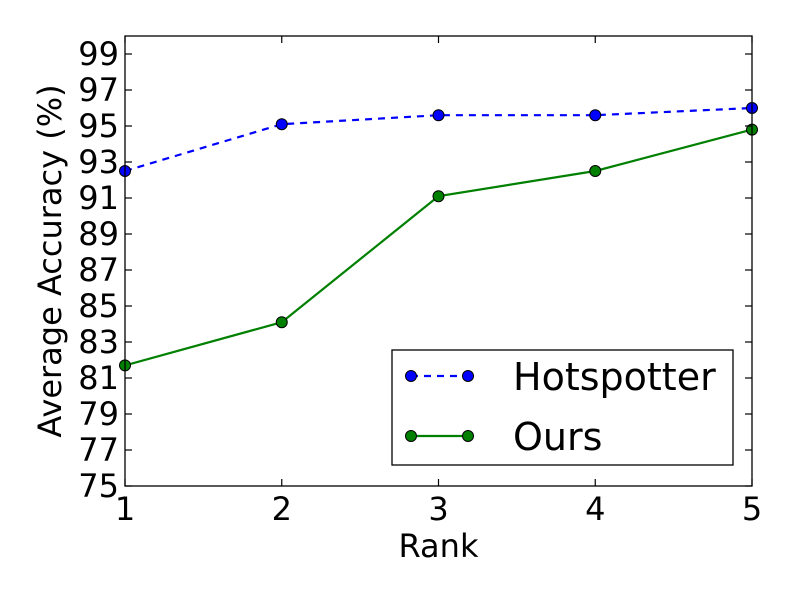 The width and height of the screenshot is (800, 600). I want to click on x-tick-label-3: 4, so click(595, 509).